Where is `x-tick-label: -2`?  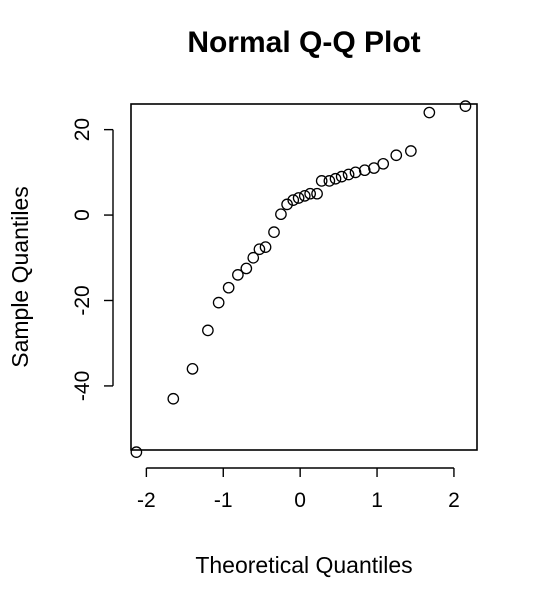 x-tick-label: -2 is located at coordinates (146, 500).